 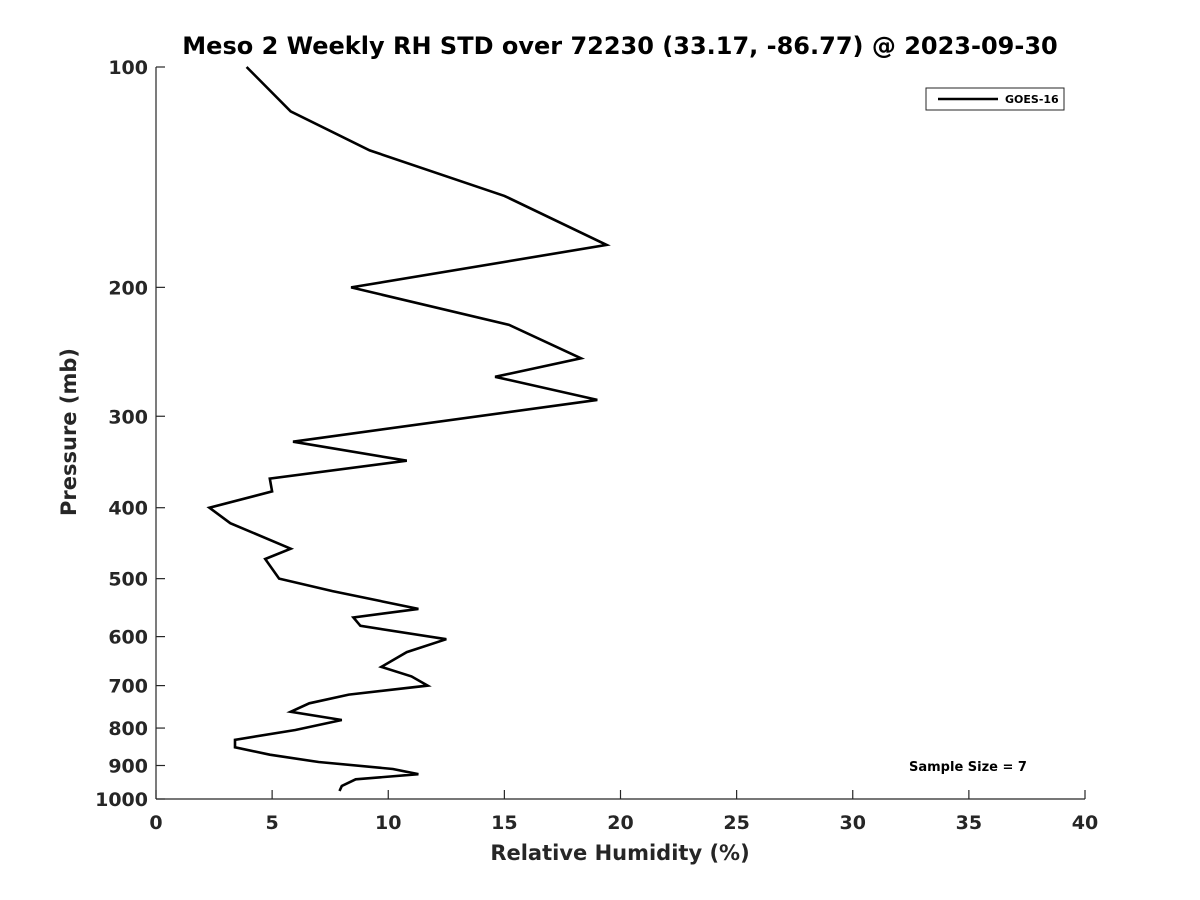 I want to click on x-axis-ticks: 0 5 10 15 20 25 30 35 40, so click(x=623, y=812).